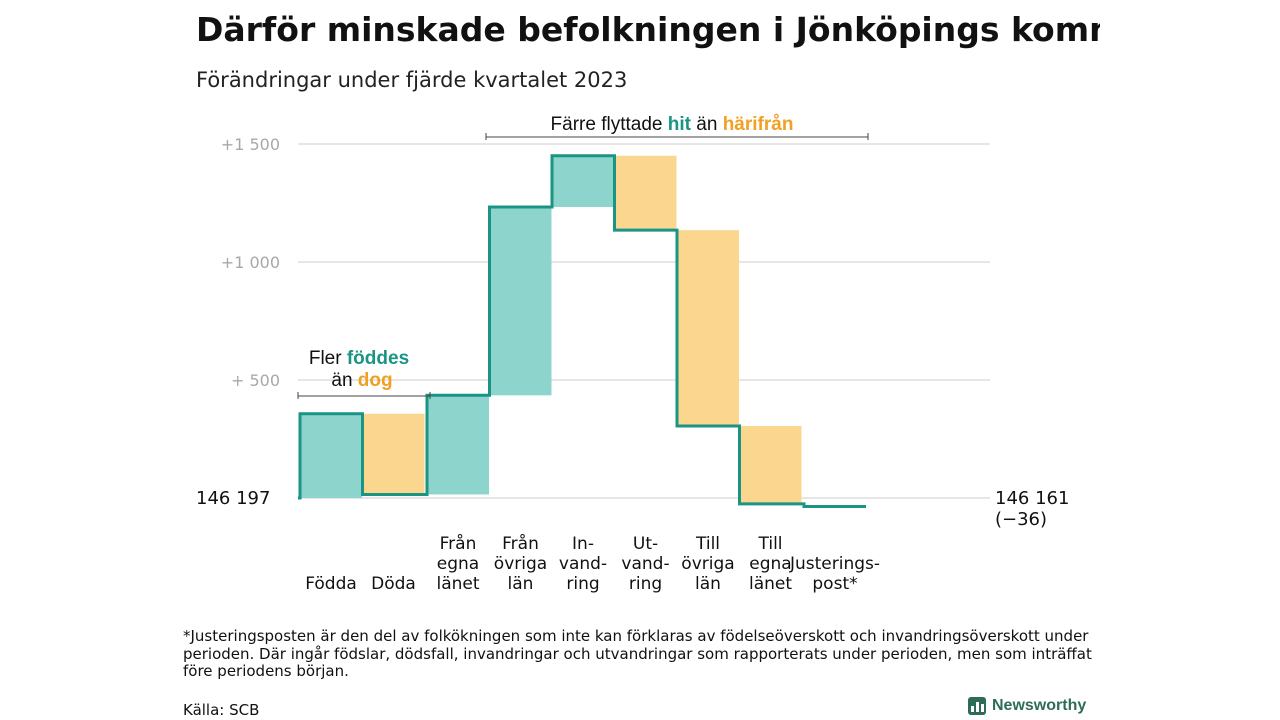 This screenshot has width=1280, height=720. What do you see at coordinates (393, 584) in the screenshot?
I see `x-tick-label: Döda` at bounding box center [393, 584].